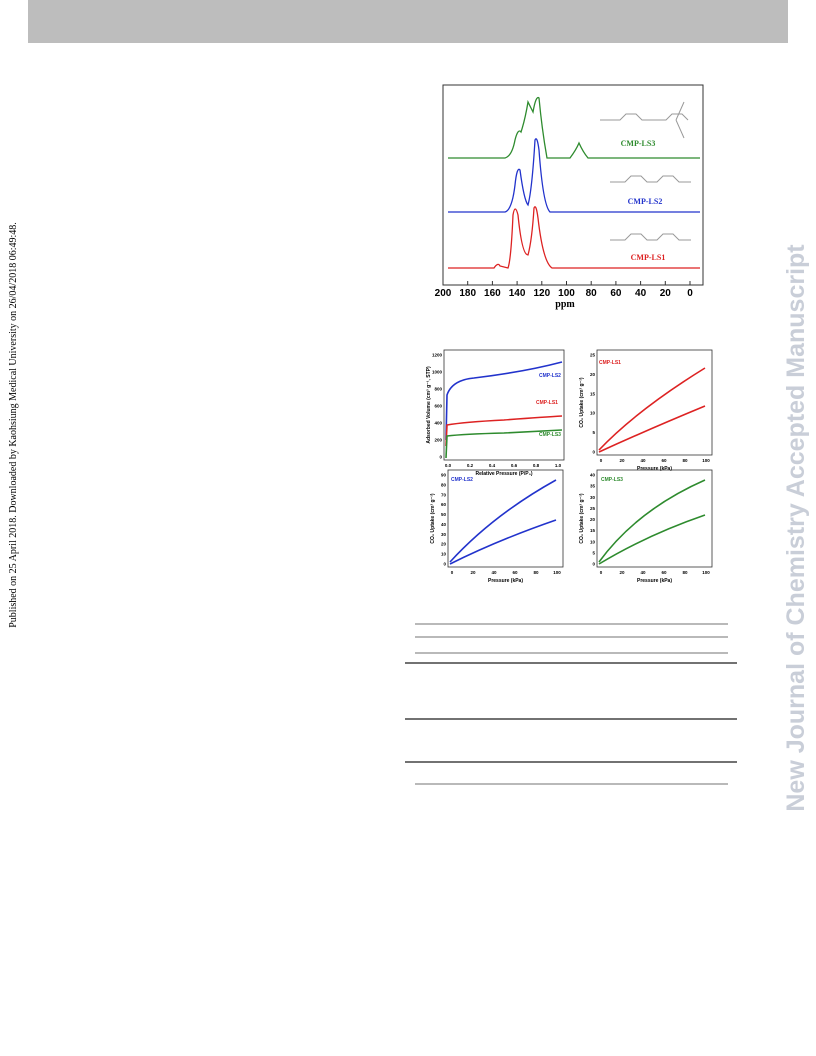 The width and height of the screenshot is (816, 1056). What do you see at coordinates (444, 475) in the screenshot?
I see `y-tick-label: 90` at bounding box center [444, 475].